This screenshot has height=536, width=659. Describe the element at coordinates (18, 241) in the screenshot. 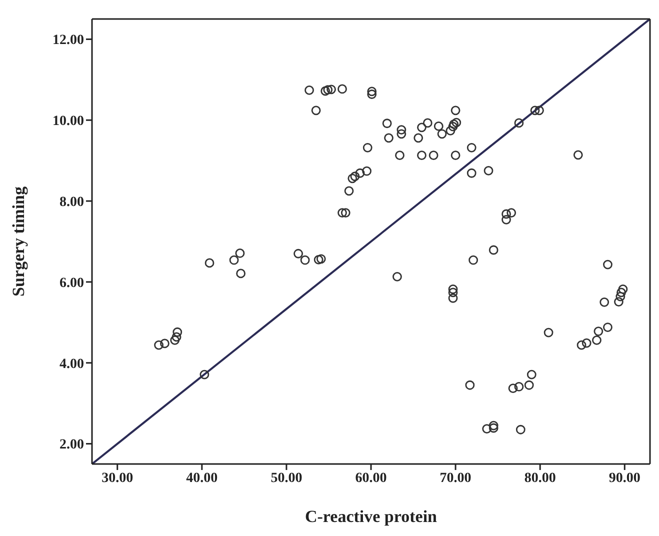

I see `y-axis-title: Surgery timing` at that location.